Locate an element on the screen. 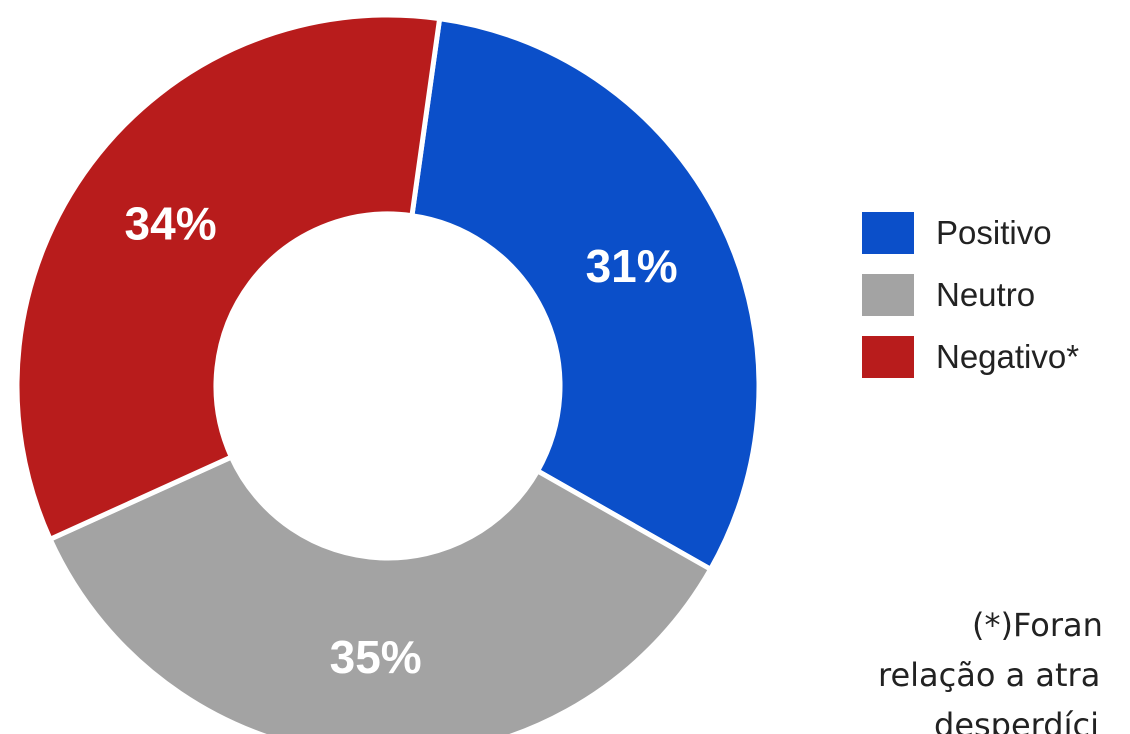 The image size is (1130, 734). legend-label-positivo: Positivo is located at coordinates (994, 232).